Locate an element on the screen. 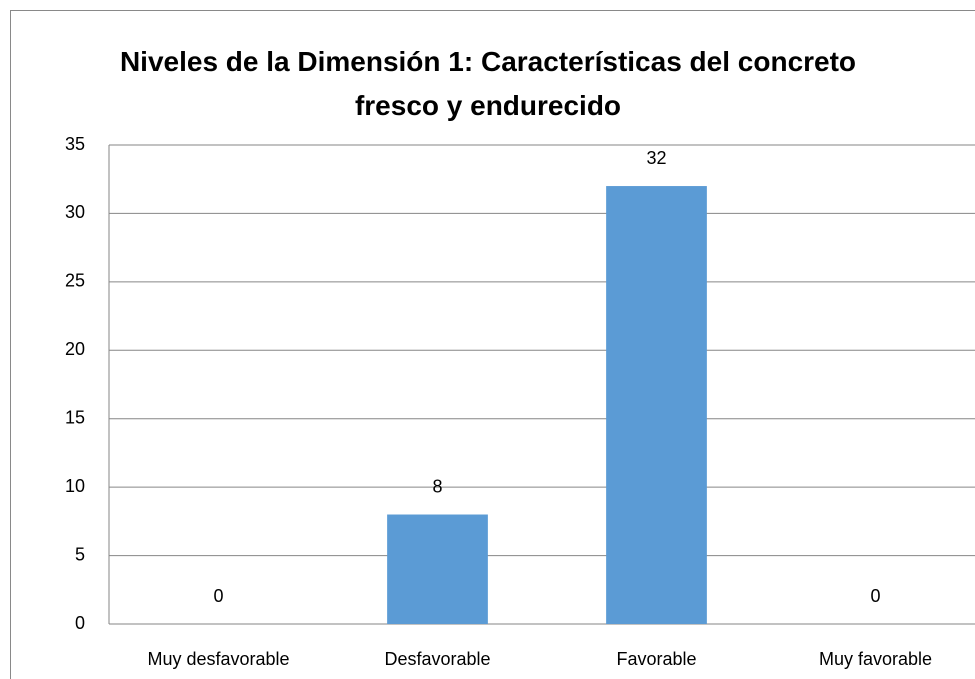 The image size is (975, 679). y-tick-label: 25 is located at coordinates (75, 281).